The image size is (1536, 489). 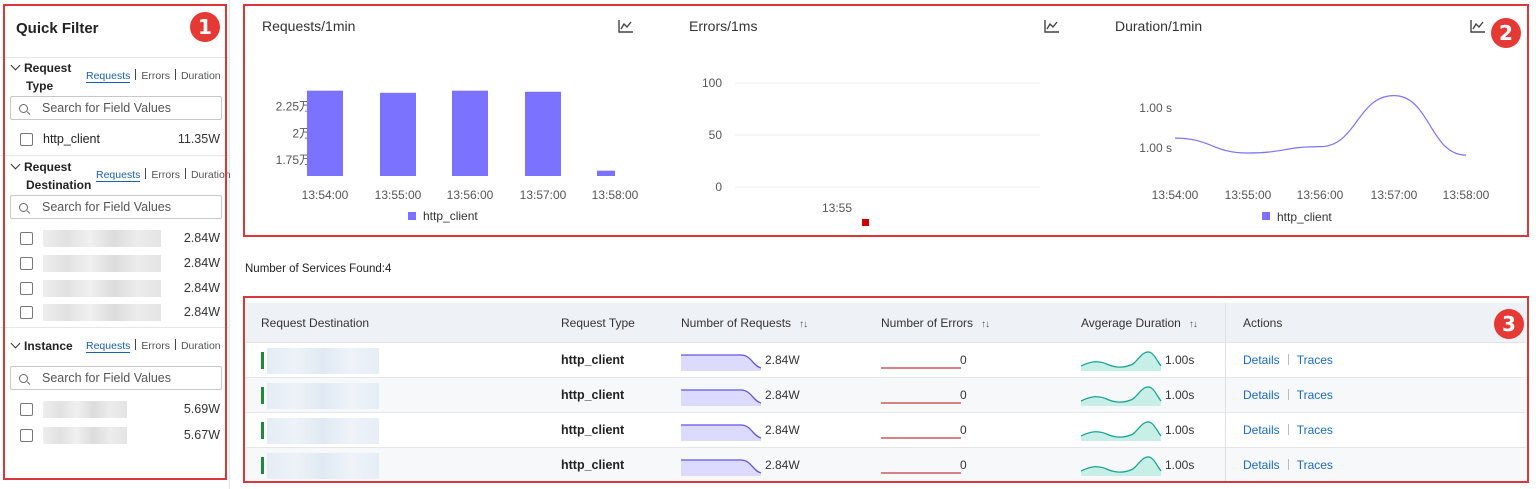 I want to click on sidebar-title: Quick Filter, so click(x=57, y=28).